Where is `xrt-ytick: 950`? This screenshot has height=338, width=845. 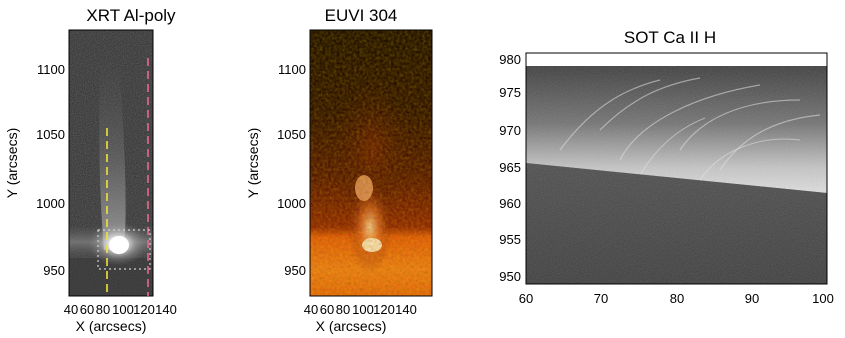
xrt-ytick: 950 is located at coordinates (54, 270).